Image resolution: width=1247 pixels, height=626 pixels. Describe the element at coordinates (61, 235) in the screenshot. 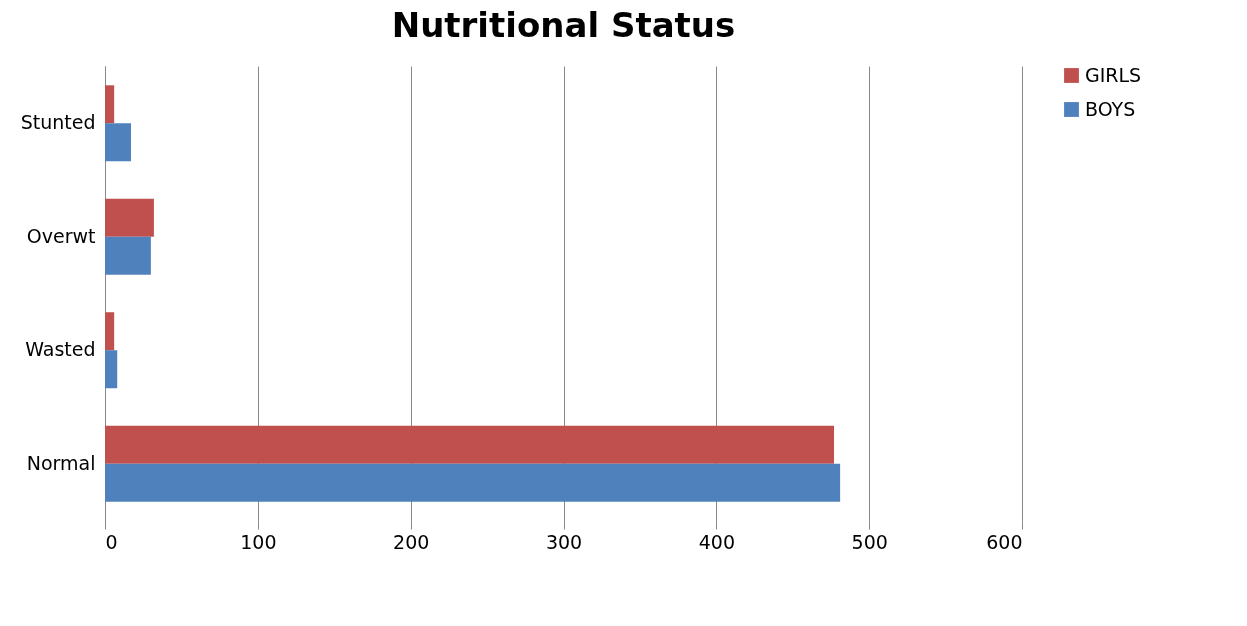

I see `y-tick-label: Overwt` at that location.